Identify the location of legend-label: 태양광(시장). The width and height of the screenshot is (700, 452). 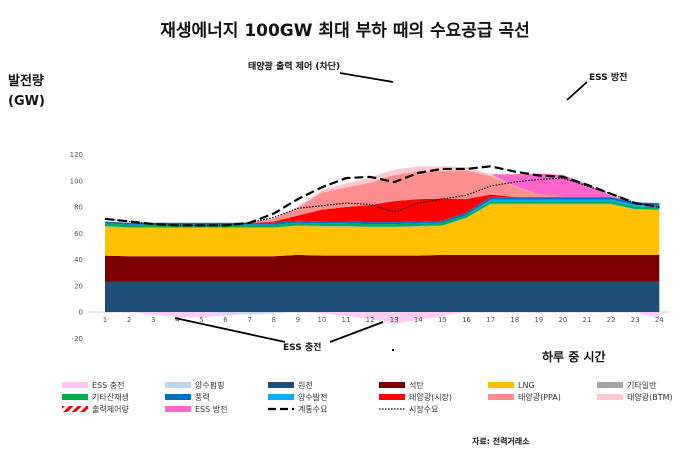
(430, 397).